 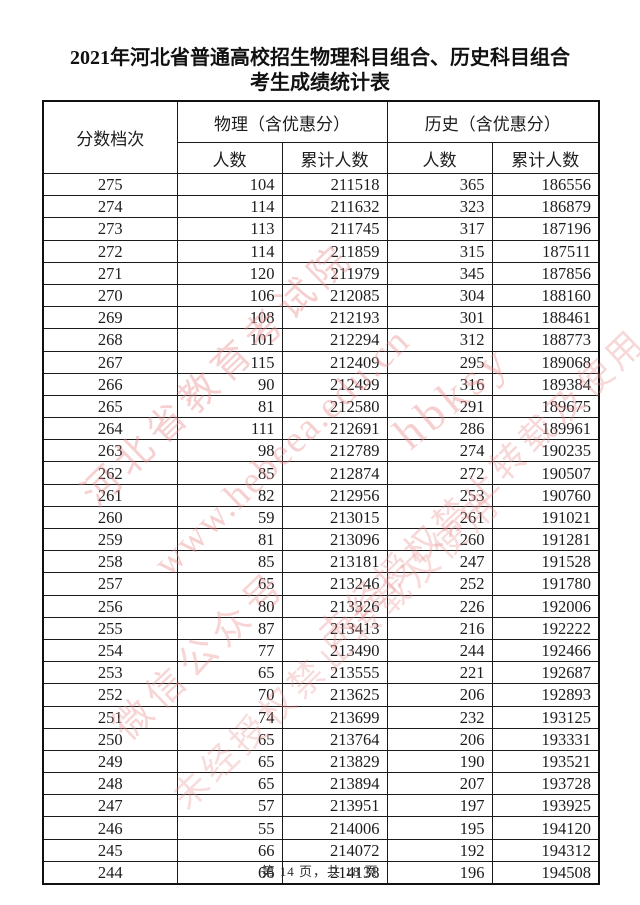 What do you see at coordinates (493, 121) in the screenshot?
I see `header-history-group: 历史（含优惠分）` at bounding box center [493, 121].